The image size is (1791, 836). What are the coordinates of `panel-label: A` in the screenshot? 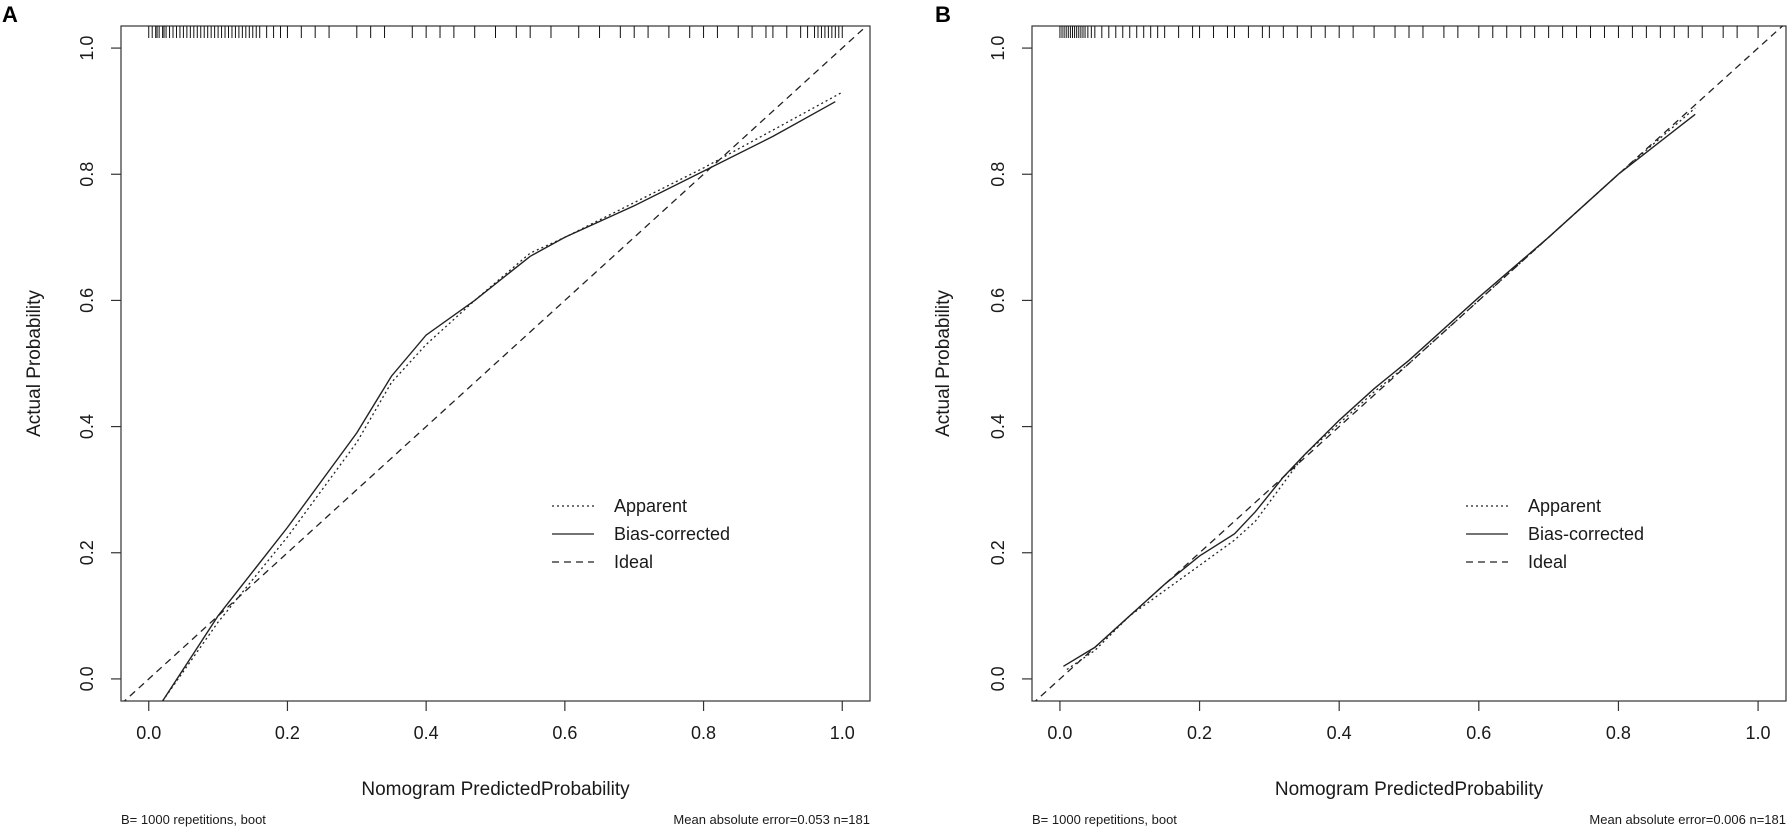 It's located at (10, 14).